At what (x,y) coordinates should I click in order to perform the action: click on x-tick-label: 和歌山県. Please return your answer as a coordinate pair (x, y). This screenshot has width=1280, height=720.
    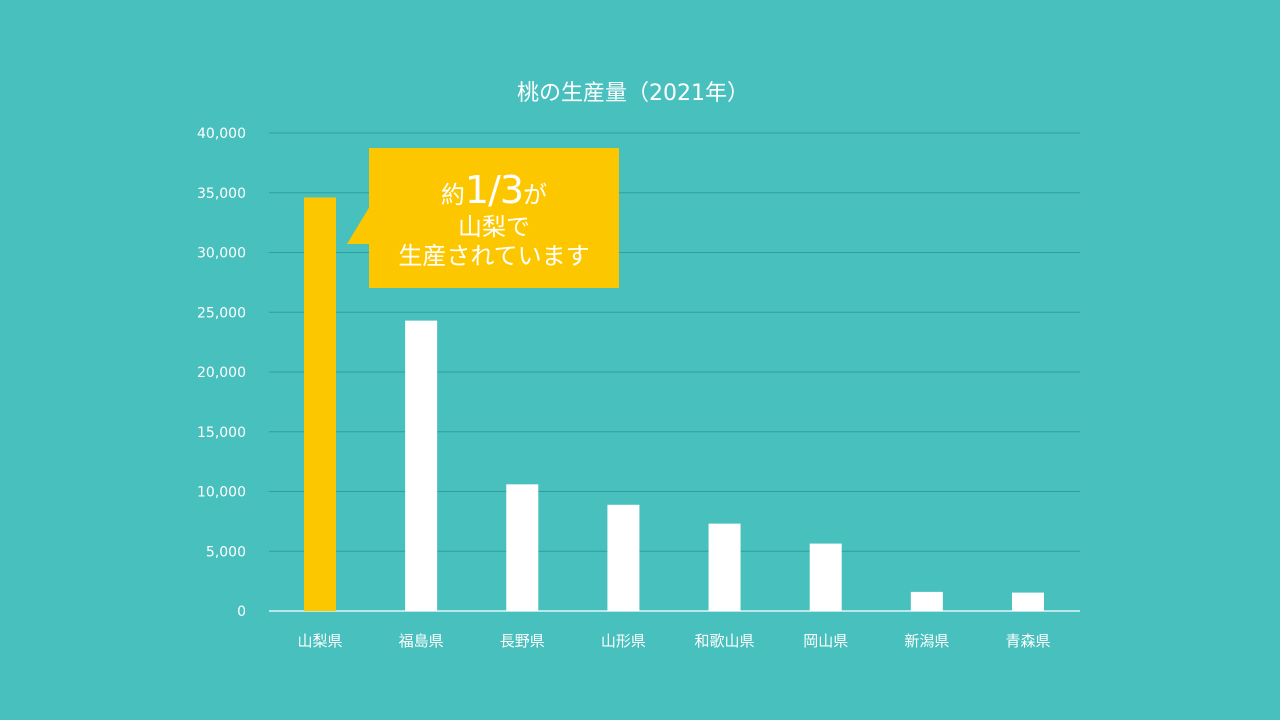
    Looking at the image, I should click on (725, 641).